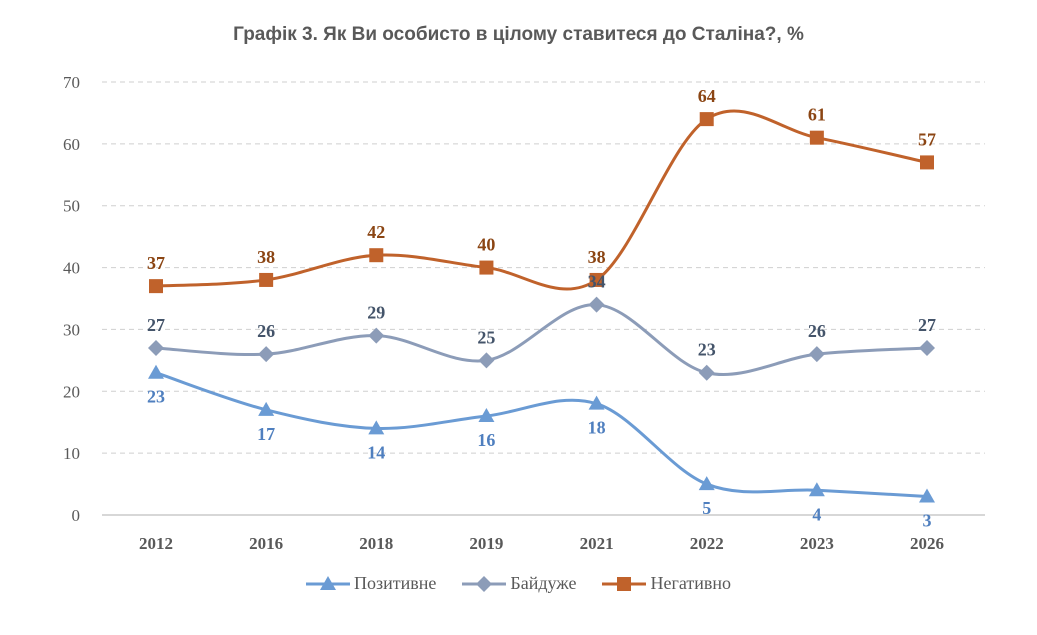  I want to click on data-label-diamond: 29, so click(376, 313).